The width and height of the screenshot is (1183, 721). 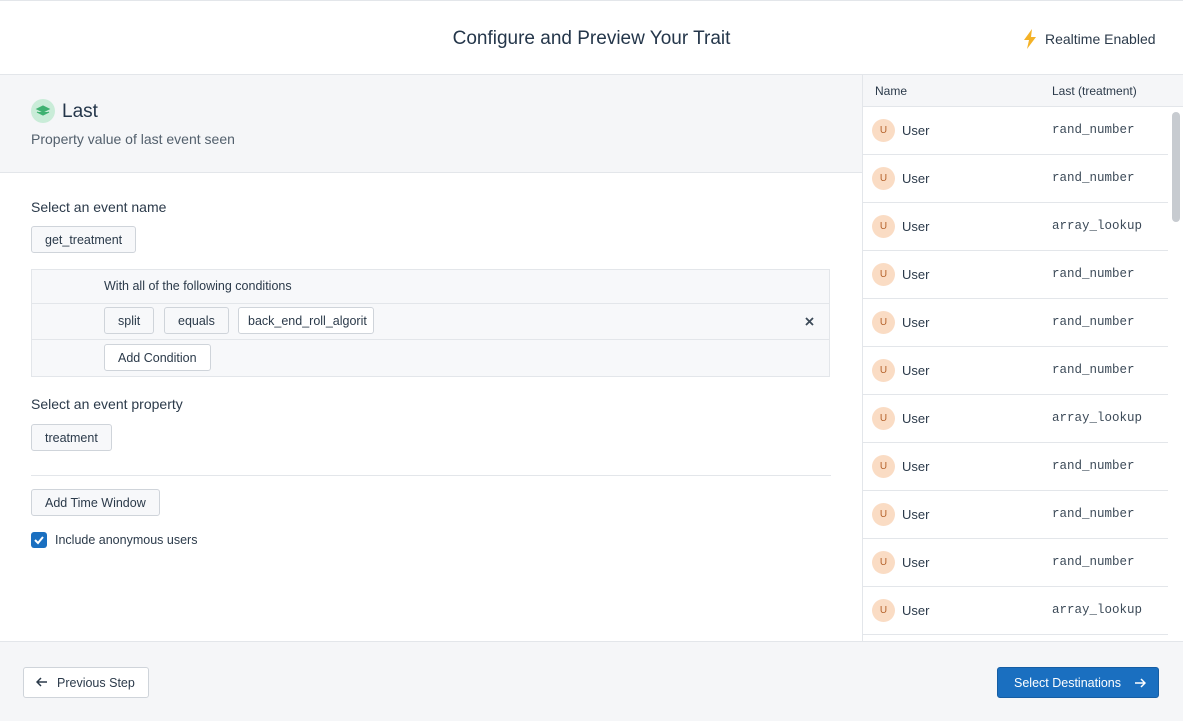 What do you see at coordinates (1100, 39) in the screenshot?
I see `realtime-label: Realtime Enabled` at bounding box center [1100, 39].